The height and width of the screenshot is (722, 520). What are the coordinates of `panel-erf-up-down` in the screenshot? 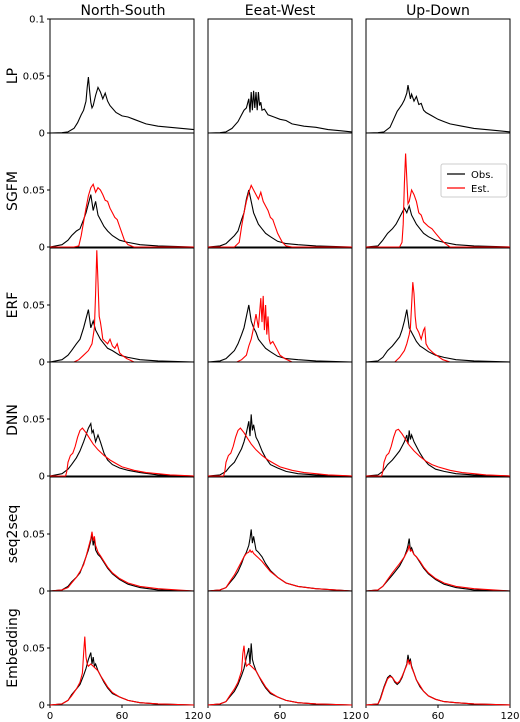 It's located at (438, 305).